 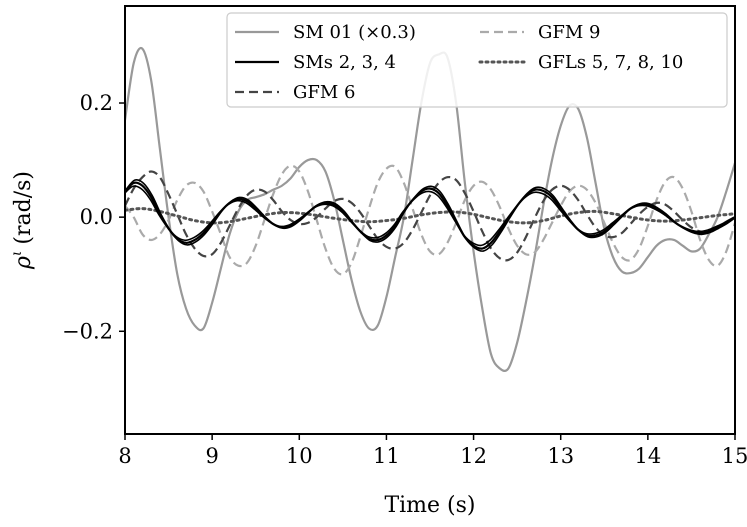 I want to click on x-tick-label: 14, so click(x=647, y=456).